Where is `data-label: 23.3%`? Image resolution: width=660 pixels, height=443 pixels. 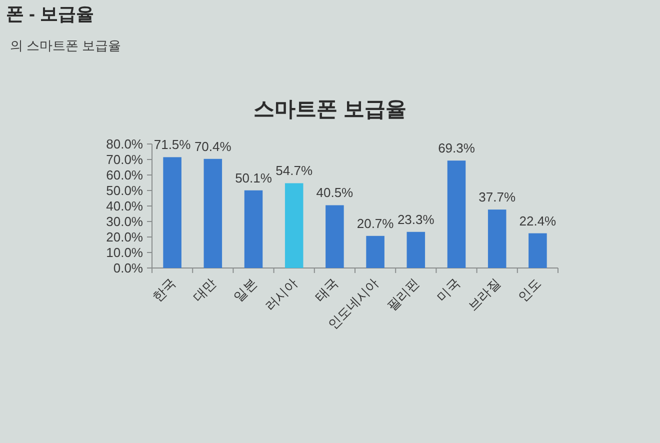 data-label: 23.3% is located at coordinates (416, 219).